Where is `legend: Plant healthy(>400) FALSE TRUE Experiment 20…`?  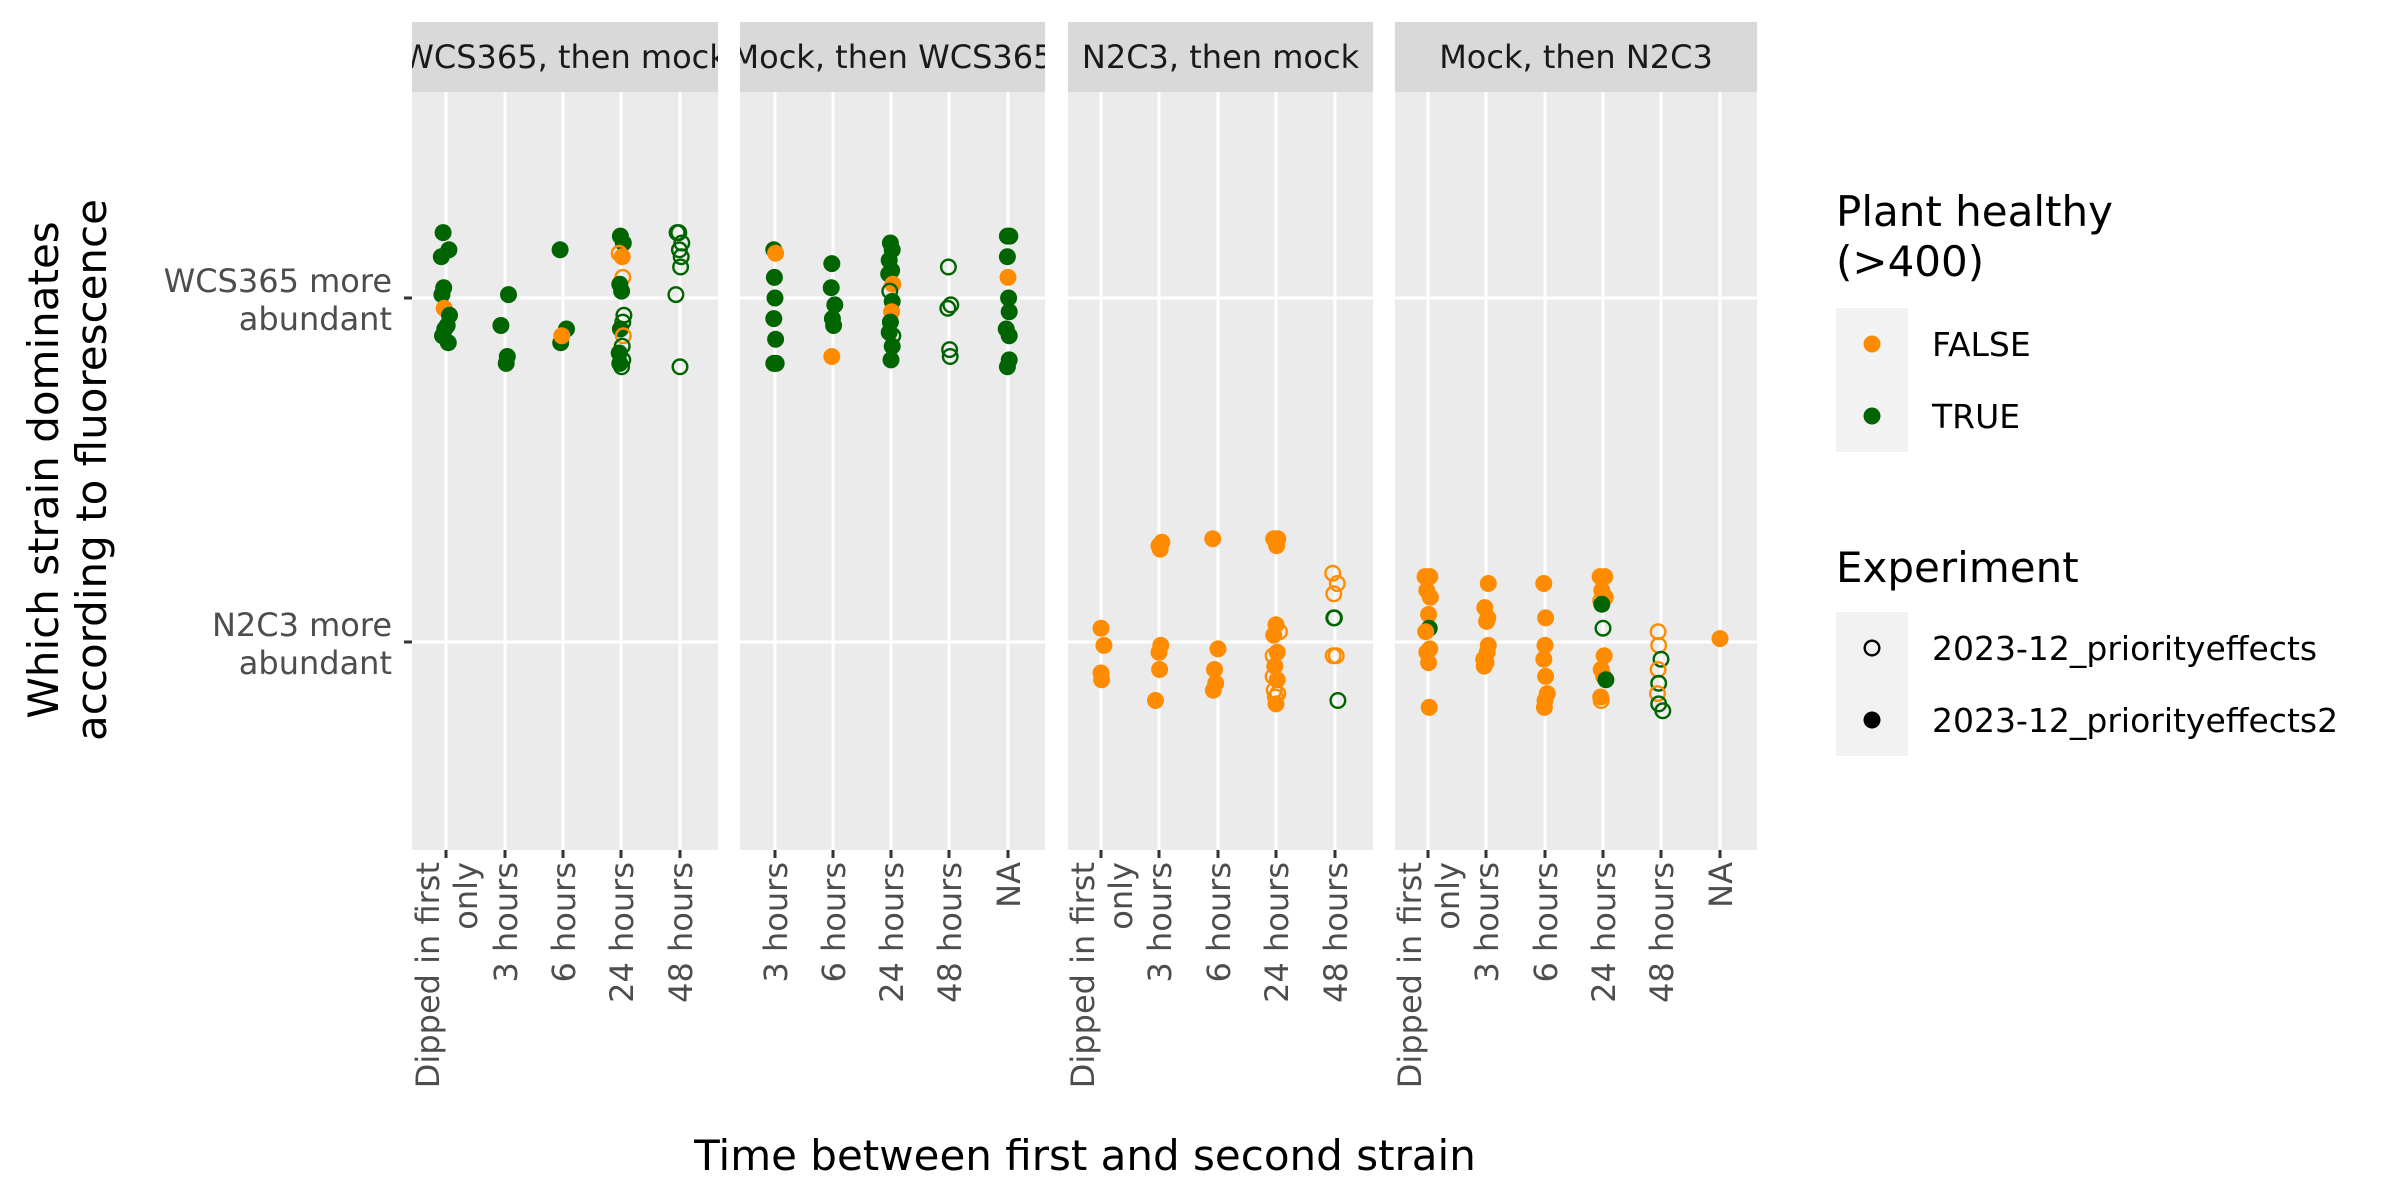 legend: Plant healthy(>400) FALSE TRUE Experiment 20… is located at coordinates (2087, 471).